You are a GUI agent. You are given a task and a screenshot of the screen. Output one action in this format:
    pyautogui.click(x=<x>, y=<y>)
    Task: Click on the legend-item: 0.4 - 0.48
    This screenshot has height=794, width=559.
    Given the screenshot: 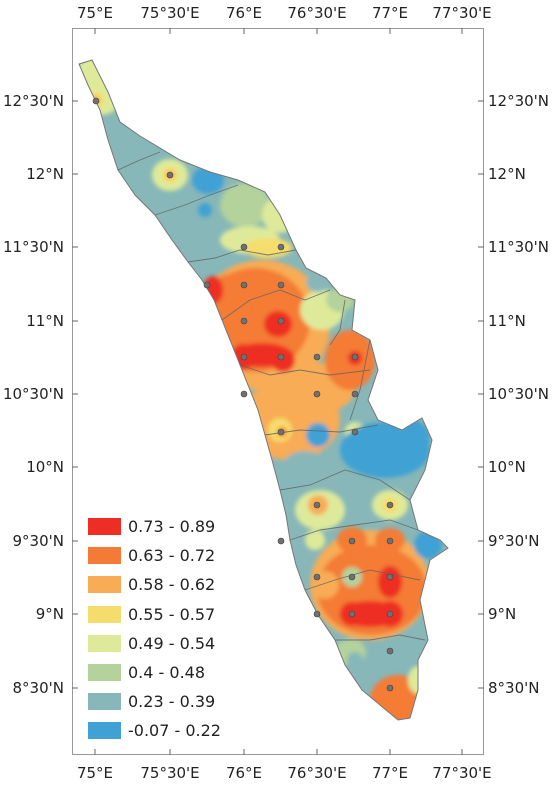 What is the action you would take?
    pyautogui.click(x=154, y=672)
    